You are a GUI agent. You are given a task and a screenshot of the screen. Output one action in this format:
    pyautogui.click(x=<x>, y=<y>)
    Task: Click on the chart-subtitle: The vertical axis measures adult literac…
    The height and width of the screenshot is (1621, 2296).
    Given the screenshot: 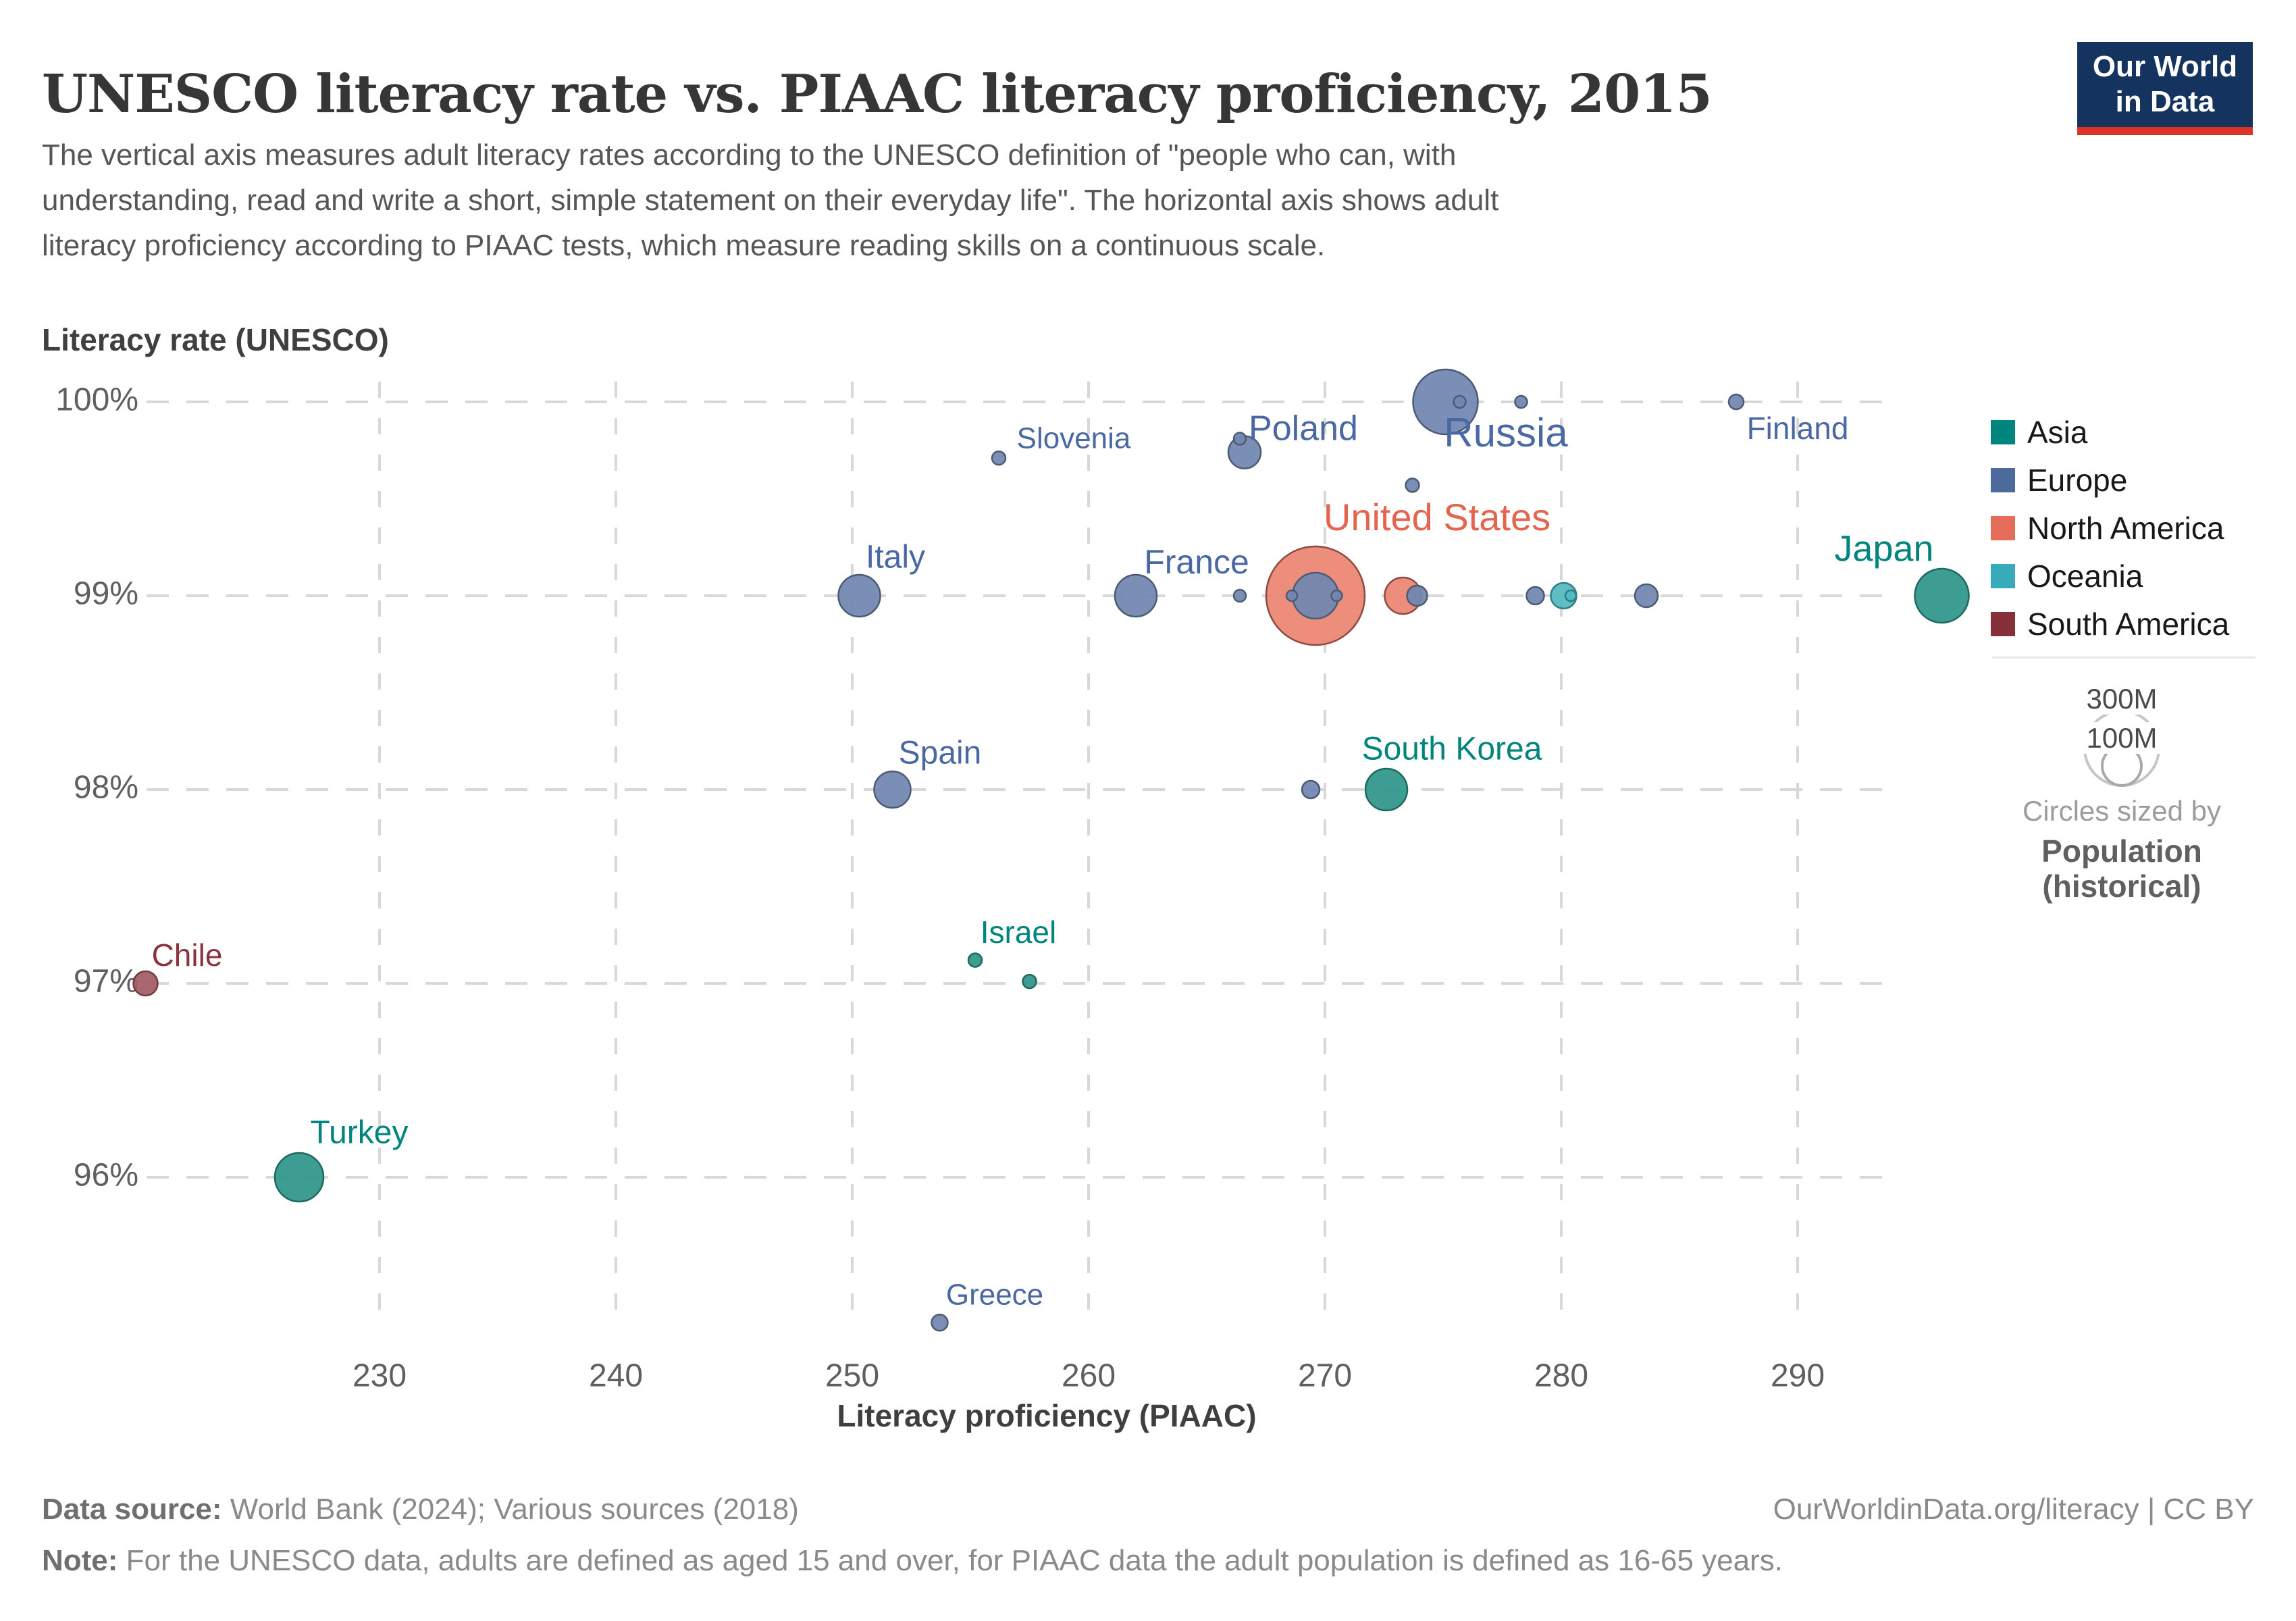 What is the action you would take?
    pyautogui.click(x=987, y=200)
    